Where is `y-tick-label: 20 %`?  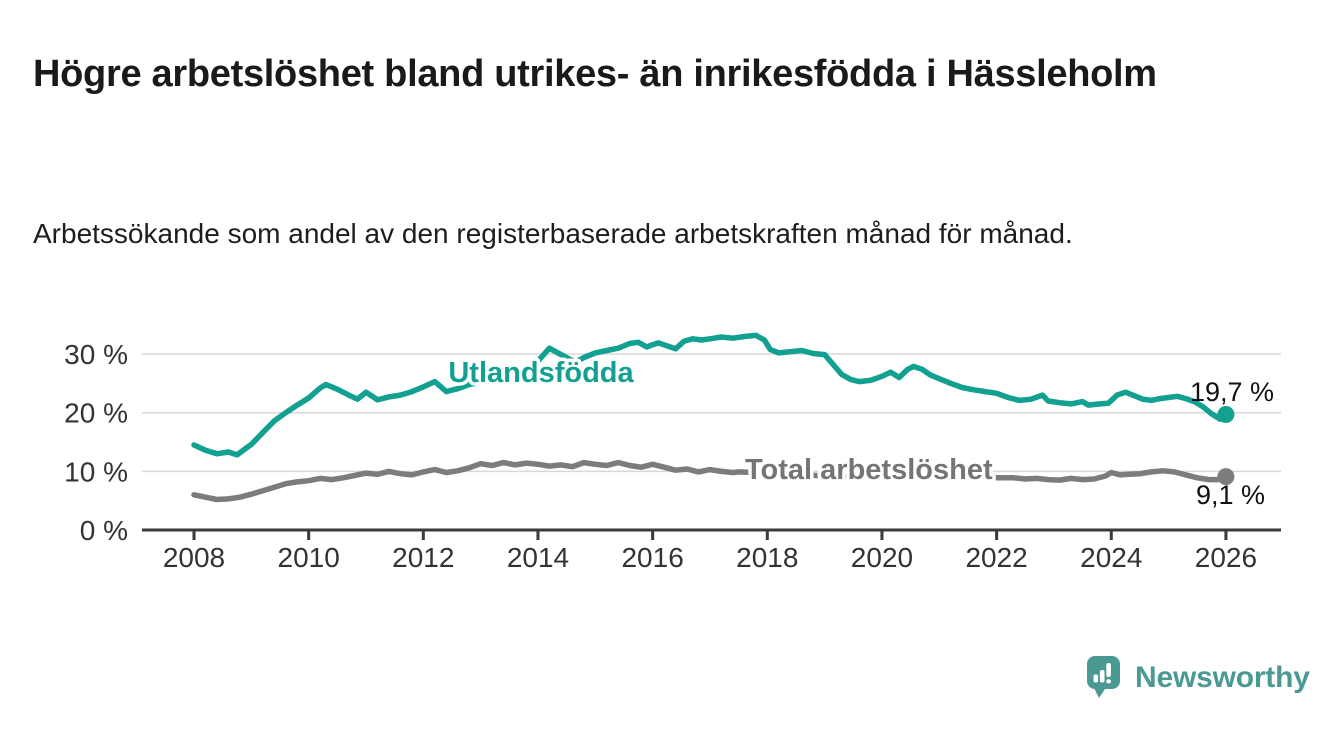
y-tick-label: 20 % is located at coordinates (96, 413).